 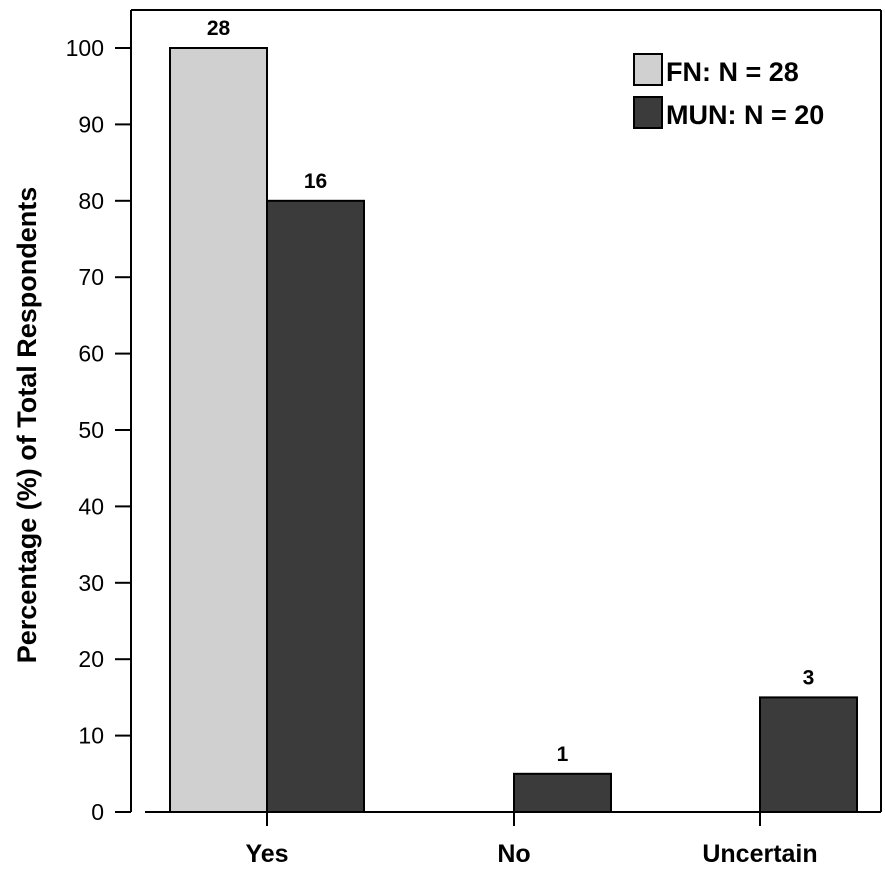 I want to click on y-tick-label: 100, so click(x=85, y=48).